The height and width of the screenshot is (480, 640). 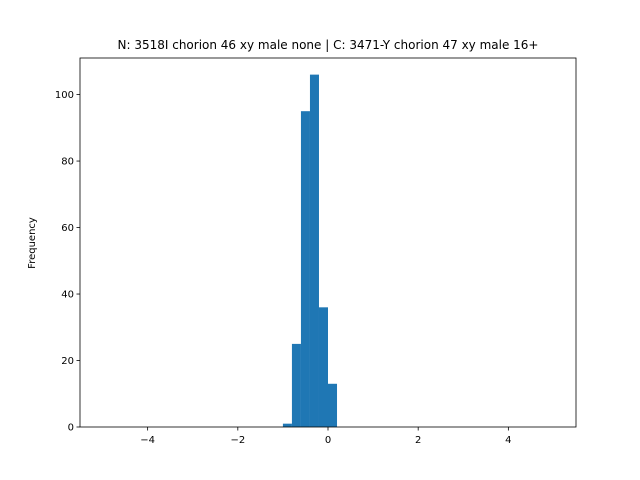 I want to click on y-tick-label: 100, so click(x=64, y=95).